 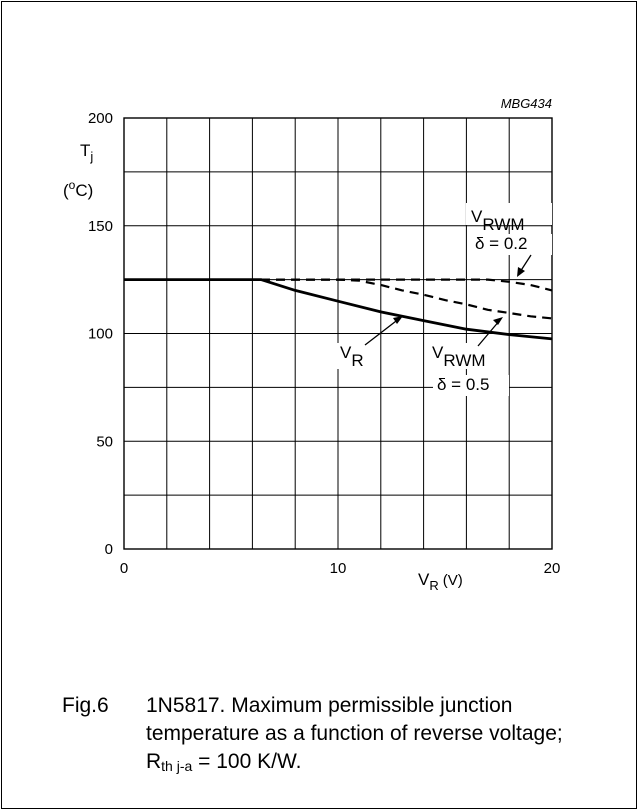 What do you see at coordinates (247, 761) in the screenshot?
I see `caption-rest: = 100 K/W.` at bounding box center [247, 761].